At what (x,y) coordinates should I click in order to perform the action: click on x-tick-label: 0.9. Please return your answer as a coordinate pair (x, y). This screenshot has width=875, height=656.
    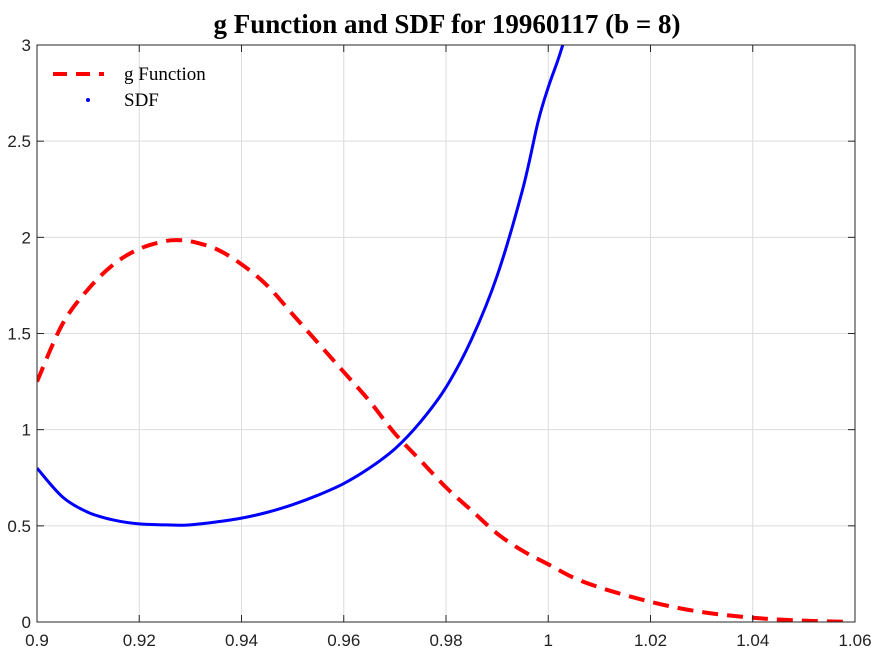
    Looking at the image, I should click on (37, 640).